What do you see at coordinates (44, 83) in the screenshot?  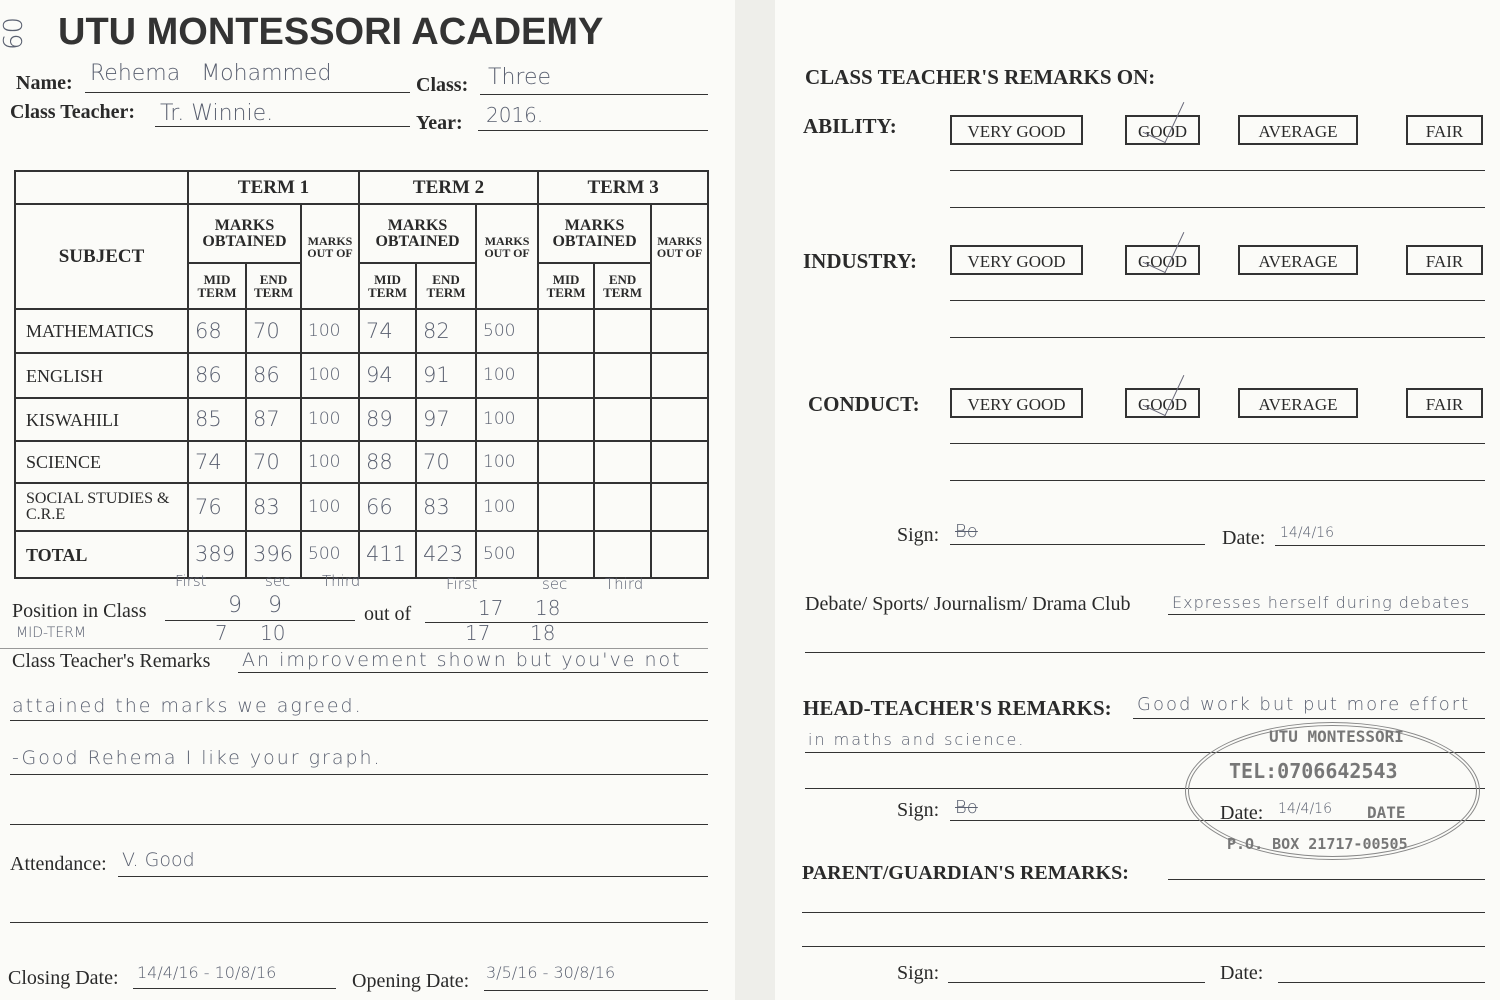 I see `name-label: Name:` at bounding box center [44, 83].